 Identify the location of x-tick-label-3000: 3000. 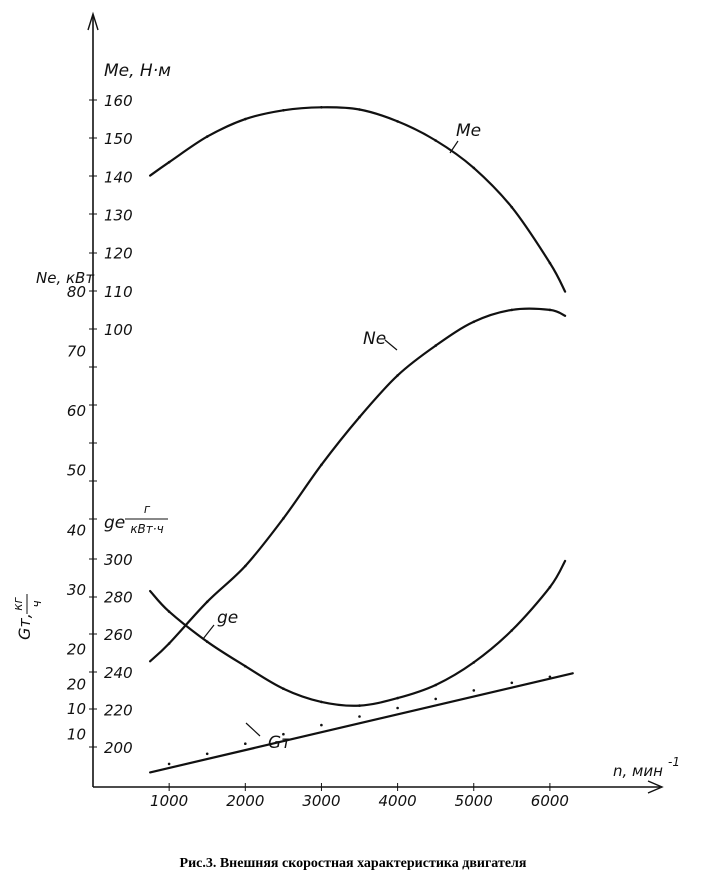
(321, 801).